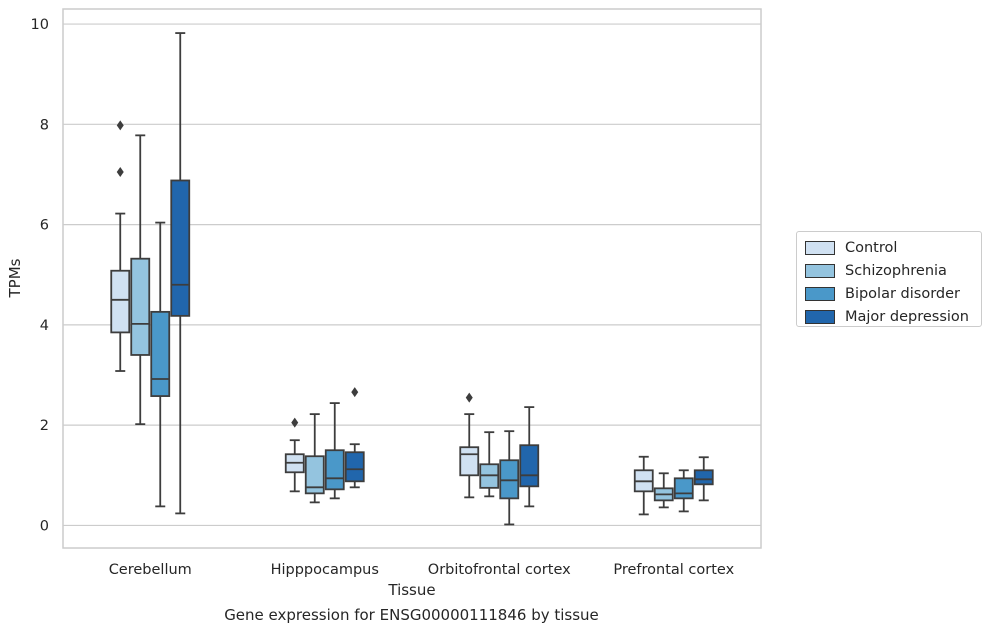  I want to click on x-tick-label: Cerebellum, so click(150, 570).